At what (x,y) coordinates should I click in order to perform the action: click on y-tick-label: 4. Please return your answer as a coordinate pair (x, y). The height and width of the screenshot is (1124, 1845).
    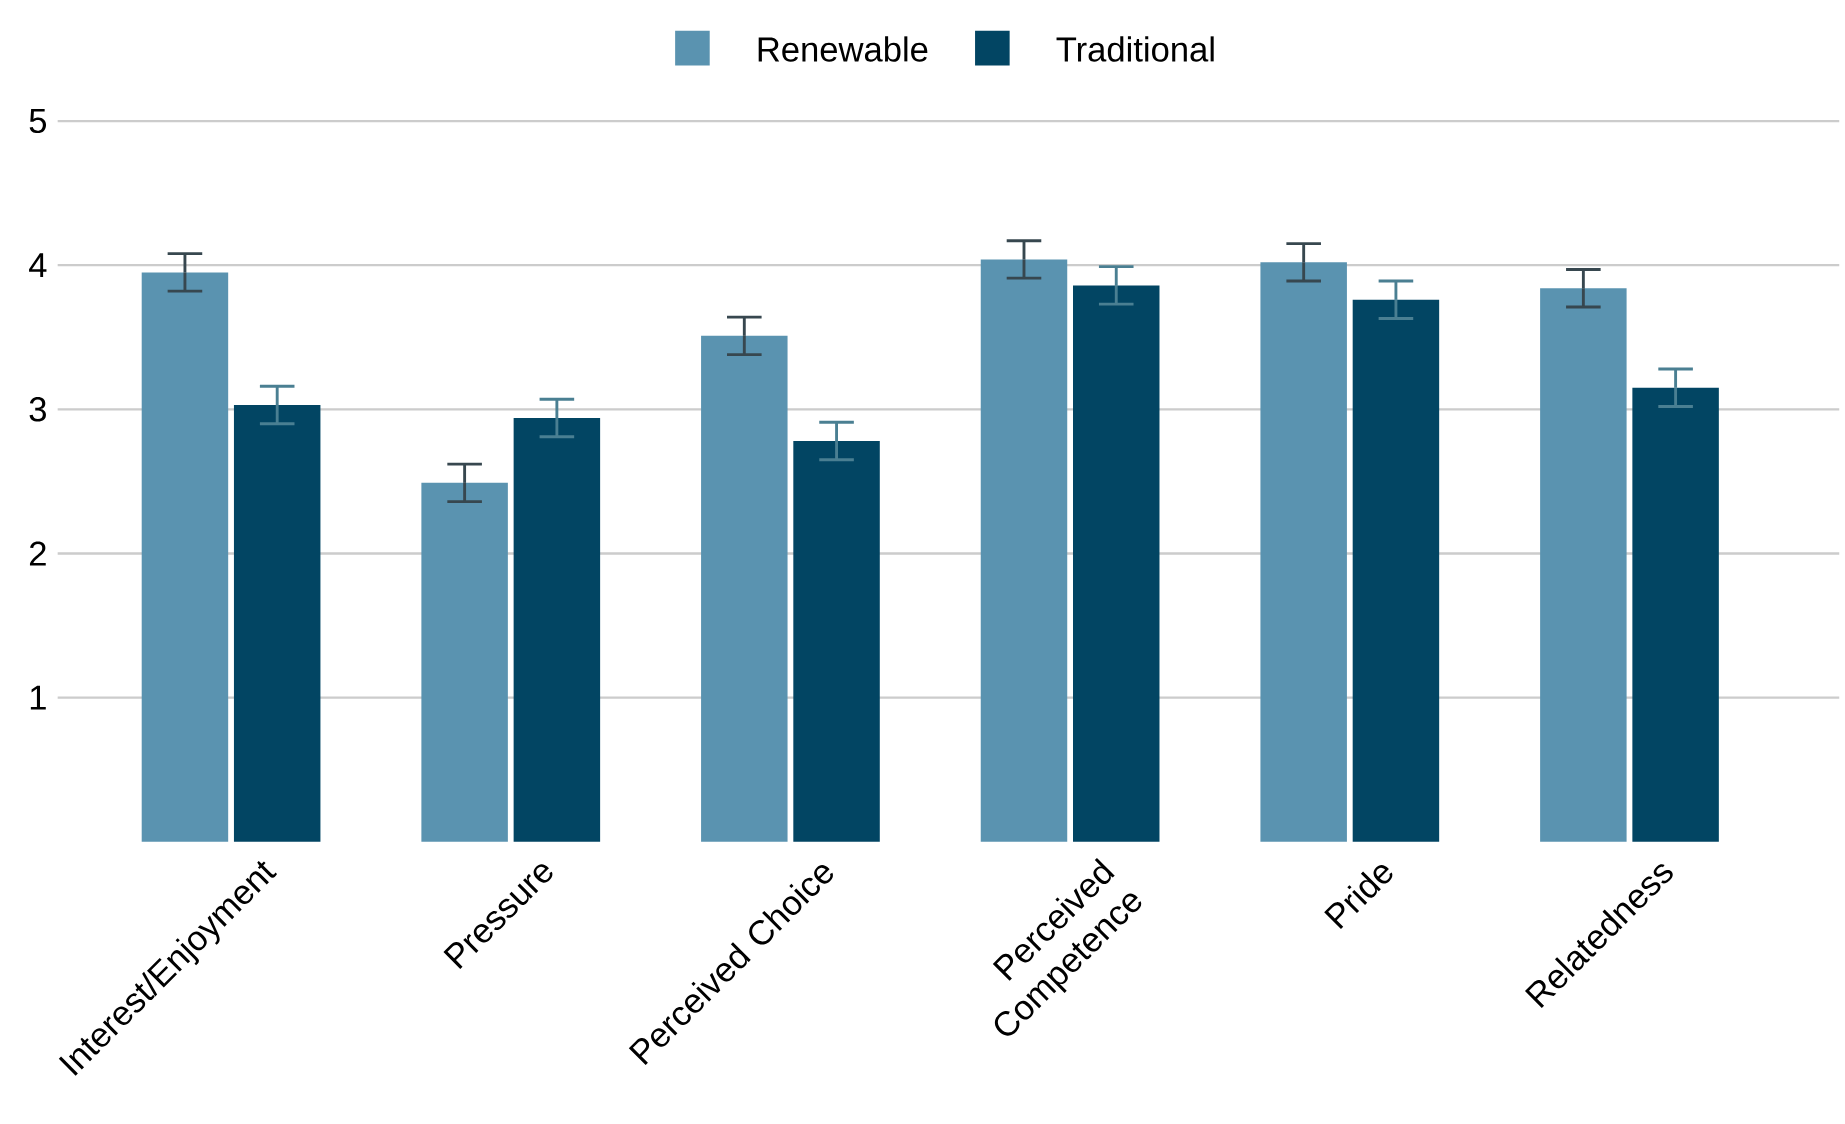
    Looking at the image, I should click on (38, 265).